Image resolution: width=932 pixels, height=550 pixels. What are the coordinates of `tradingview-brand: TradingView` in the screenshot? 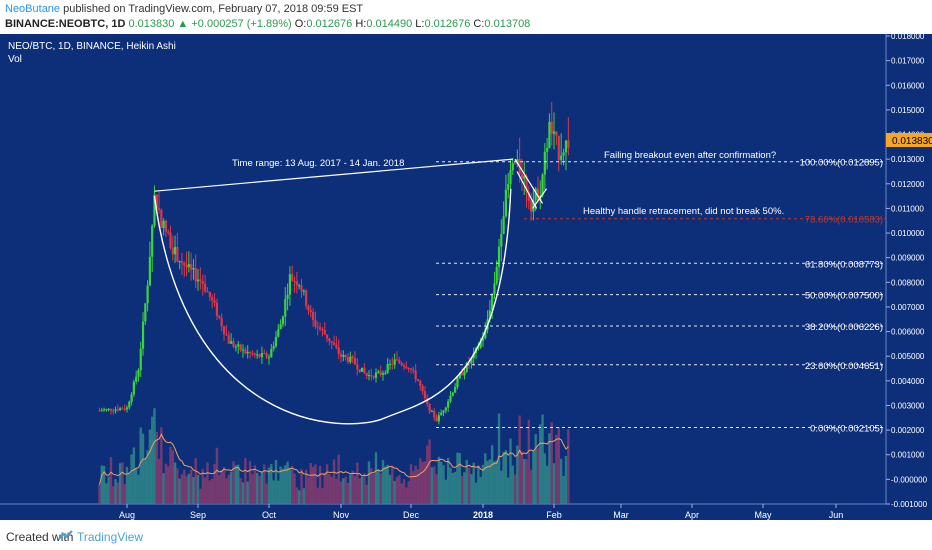 It's located at (110, 537).